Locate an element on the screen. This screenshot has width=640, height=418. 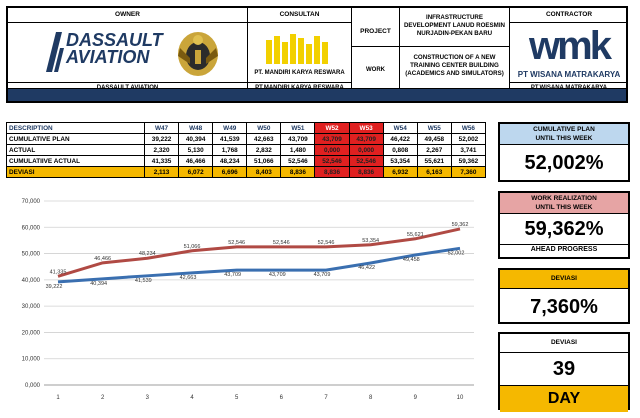
y-tick-label: 70,000 is located at coordinates (31, 202).